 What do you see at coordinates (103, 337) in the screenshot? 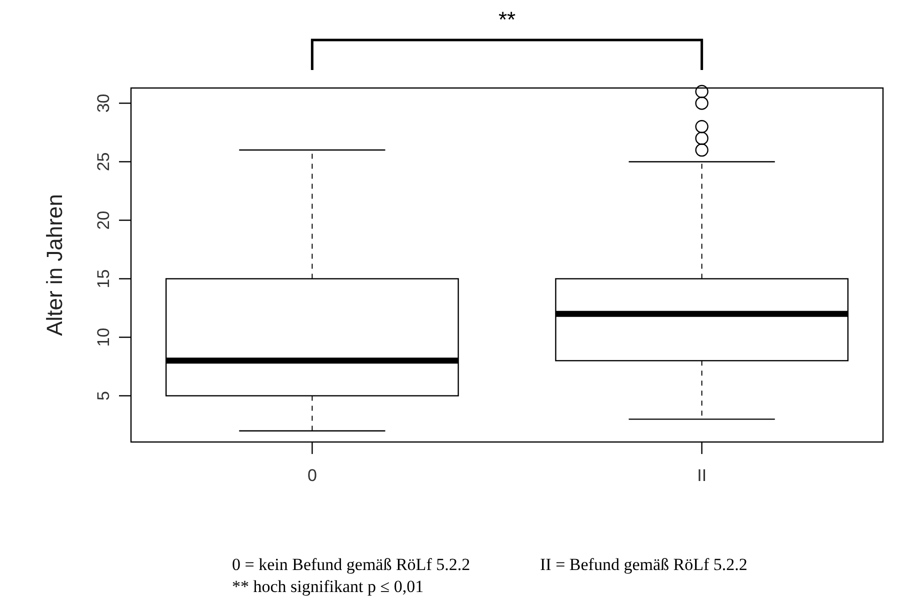
I see `y-tick-label: 10` at bounding box center [103, 337].